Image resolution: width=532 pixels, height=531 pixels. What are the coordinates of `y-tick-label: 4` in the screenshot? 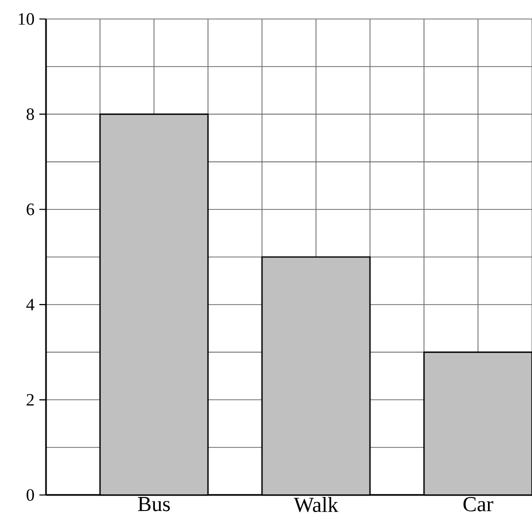 It's located at (30, 304).